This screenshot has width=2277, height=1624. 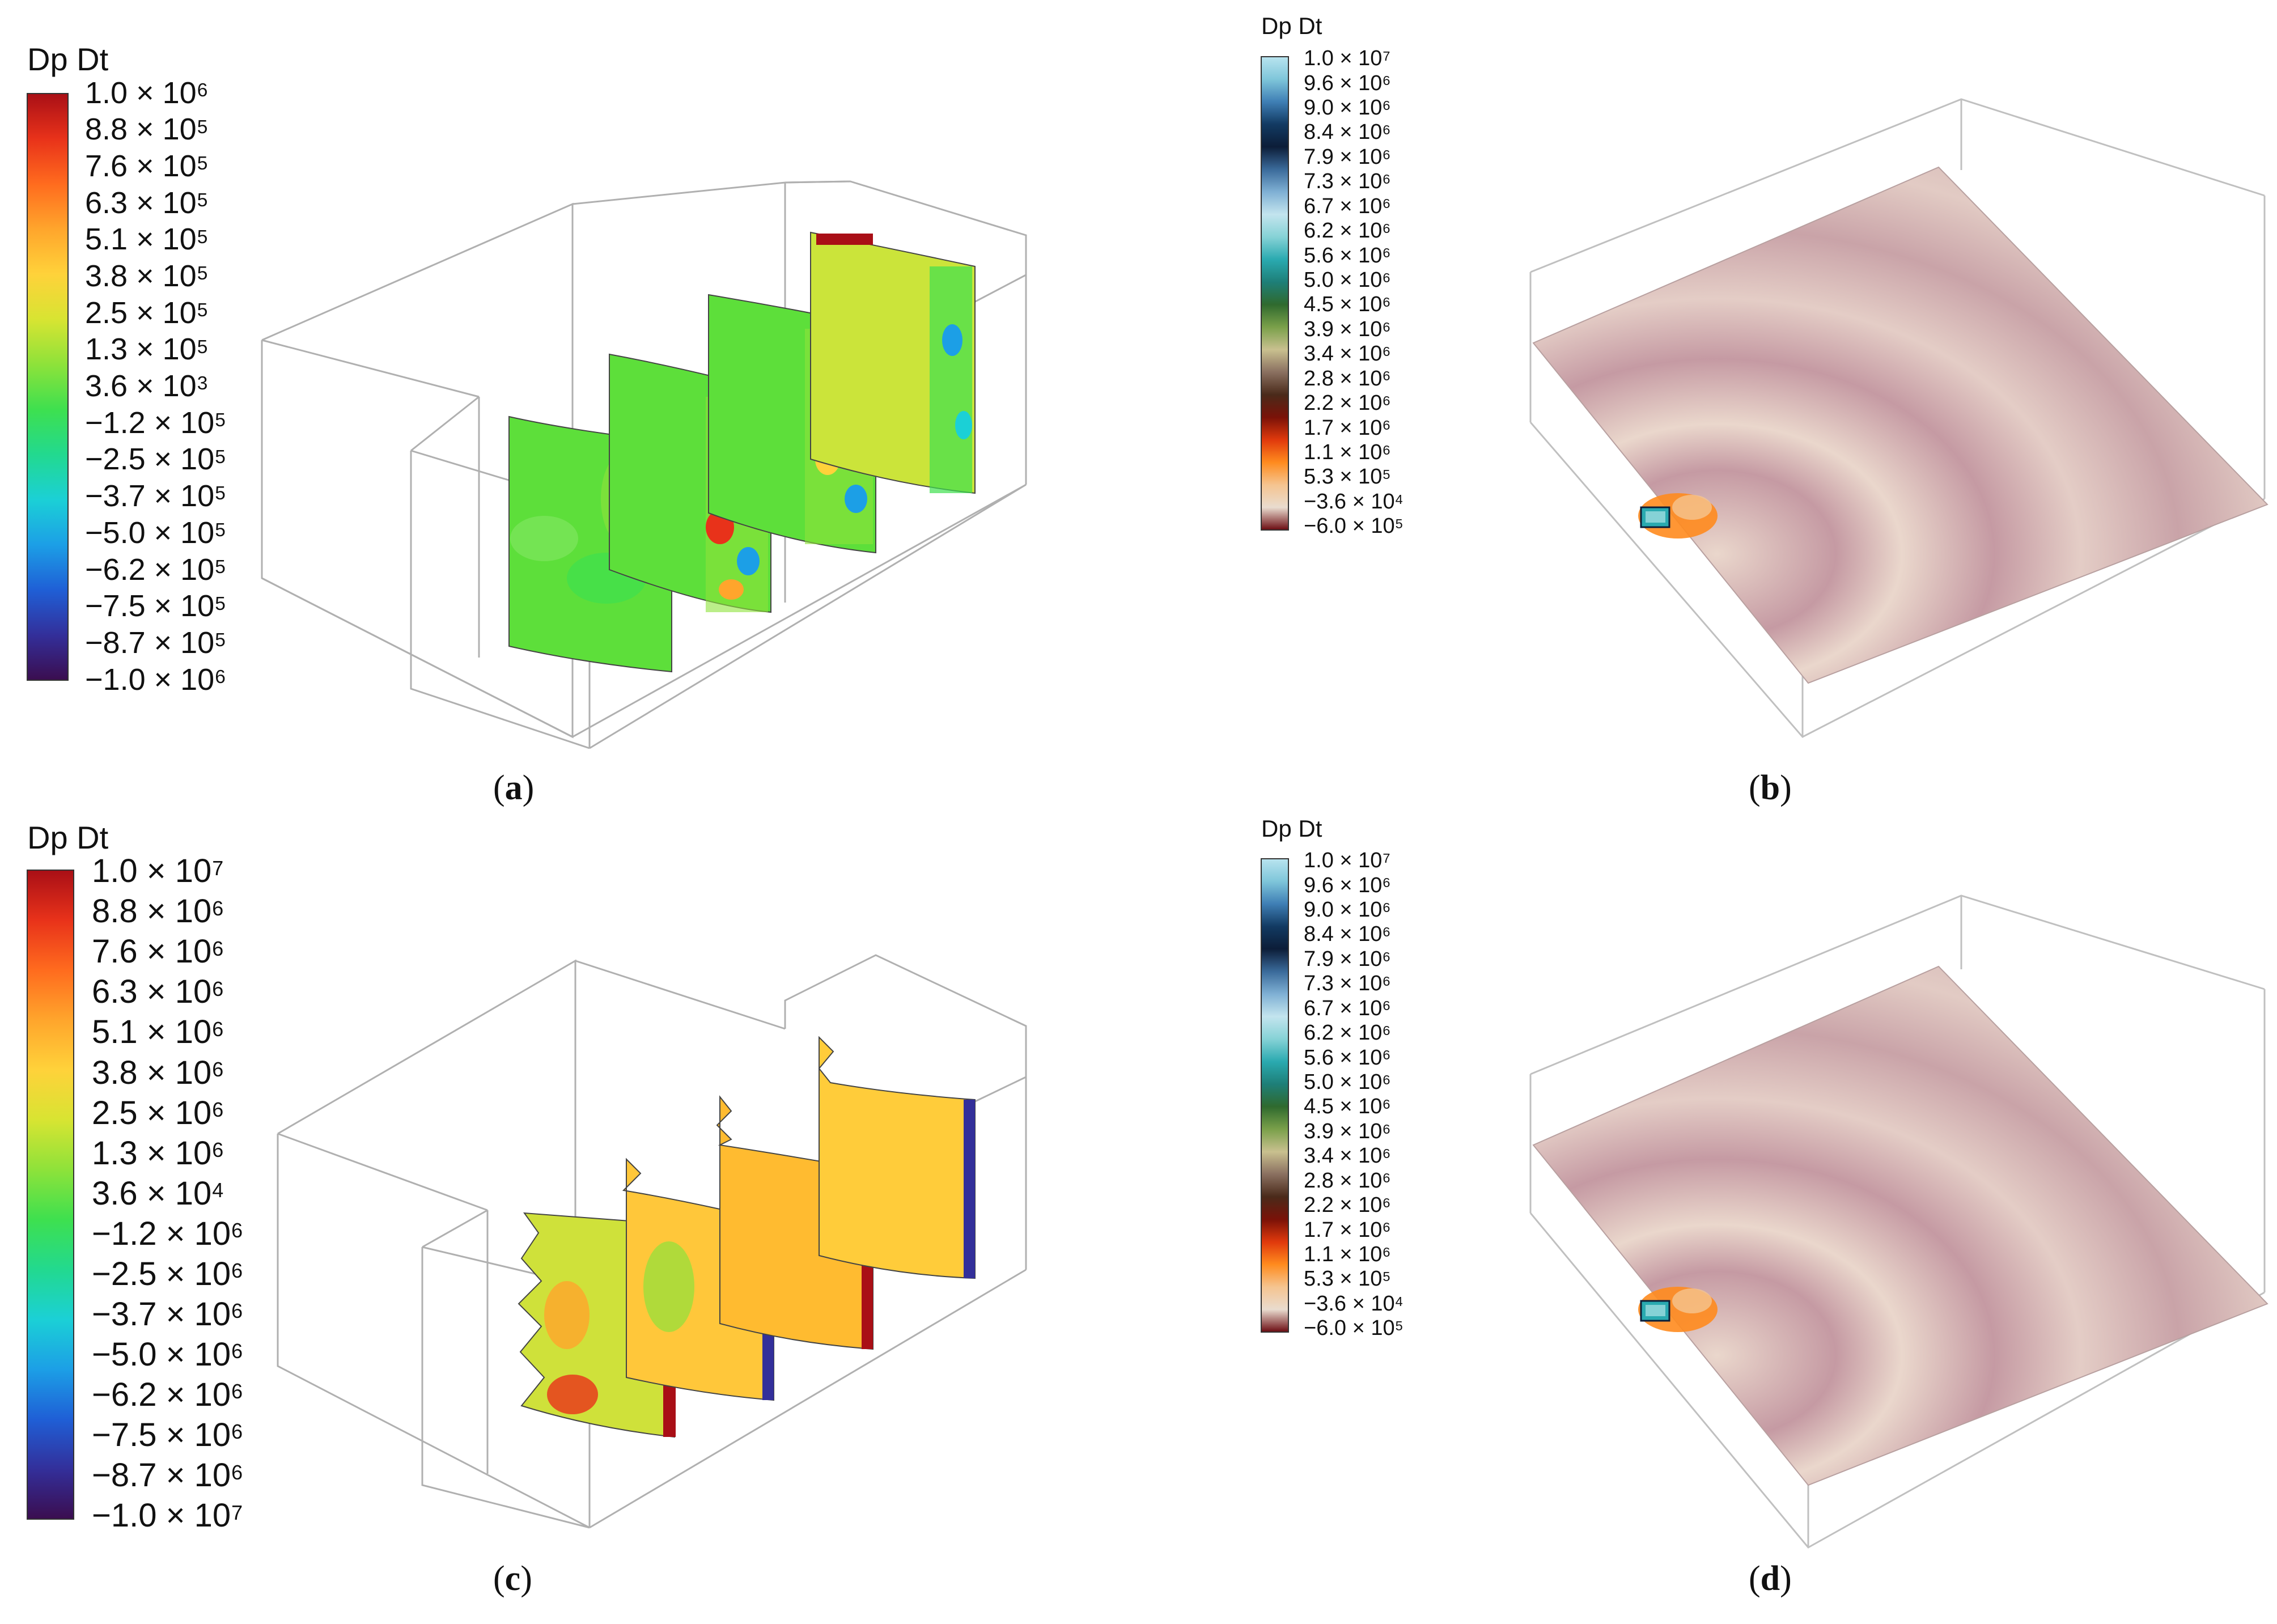 What do you see at coordinates (167, 1314) in the screenshot?
I see `colorbar-tick-label: −3.7 × 106` at bounding box center [167, 1314].